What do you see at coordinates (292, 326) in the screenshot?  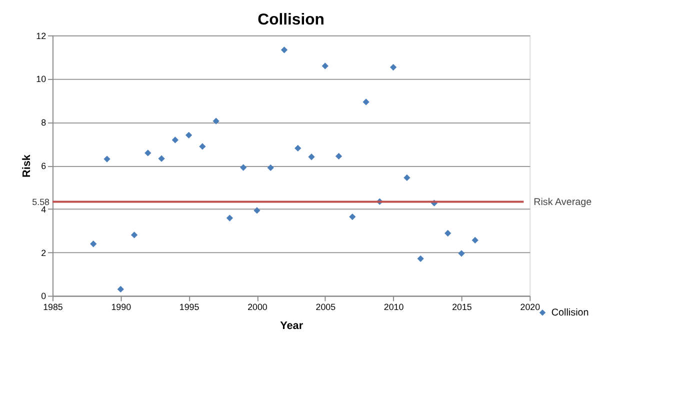 I see `x-axis-title: Year` at bounding box center [292, 326].